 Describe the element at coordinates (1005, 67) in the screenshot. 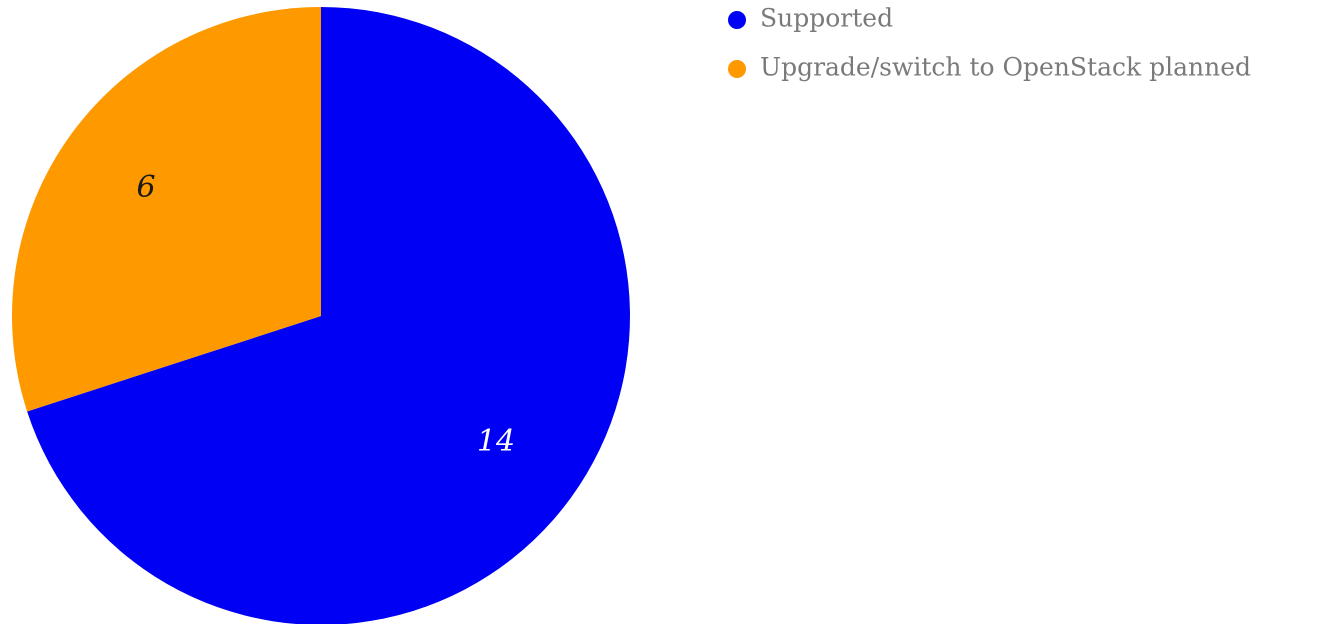

I see `legend-label-1: Upgrade/switch to OpenStack planned` at that location.